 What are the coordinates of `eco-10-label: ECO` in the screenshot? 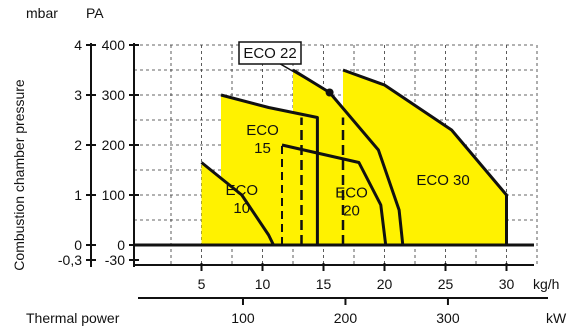 It's located at (242, 190).